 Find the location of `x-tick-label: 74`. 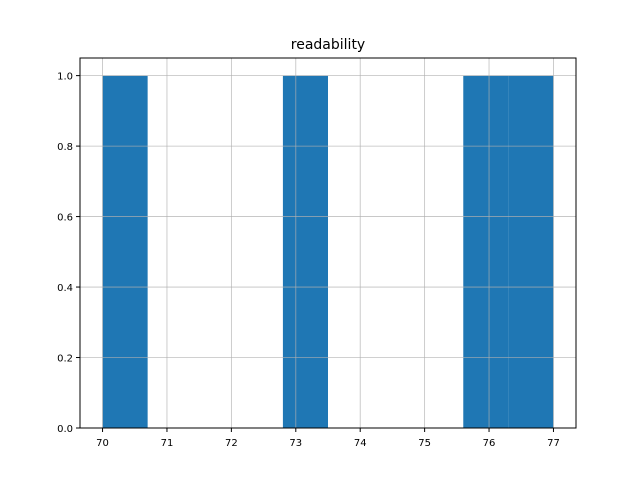

x-tick-label: 74 is located at coordinates (360, 443).